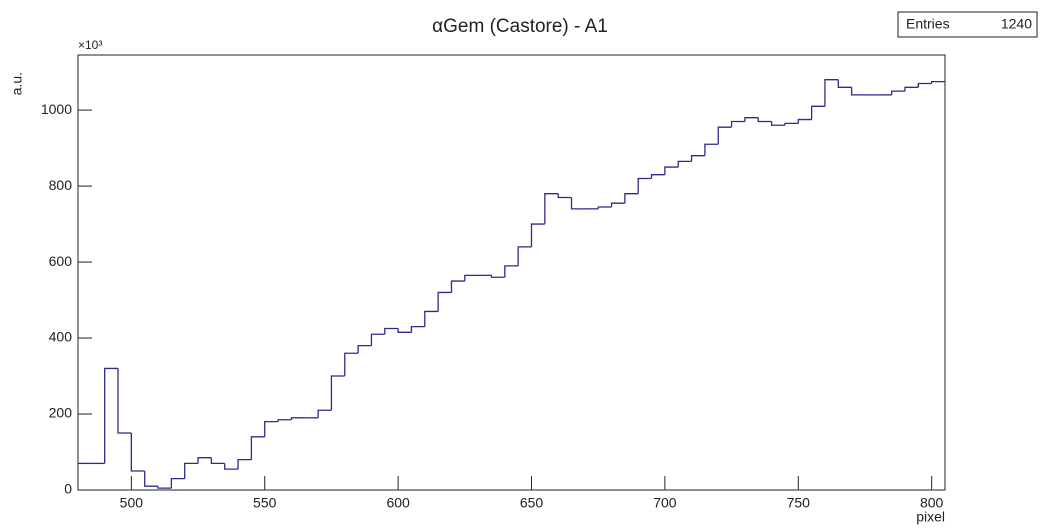 Image resolution: width=1041 pixels, height=532 pixels. Describe the element at coordinates (17, 83) in the screenshot. I see `y-axis-label: a.u.` at that location.